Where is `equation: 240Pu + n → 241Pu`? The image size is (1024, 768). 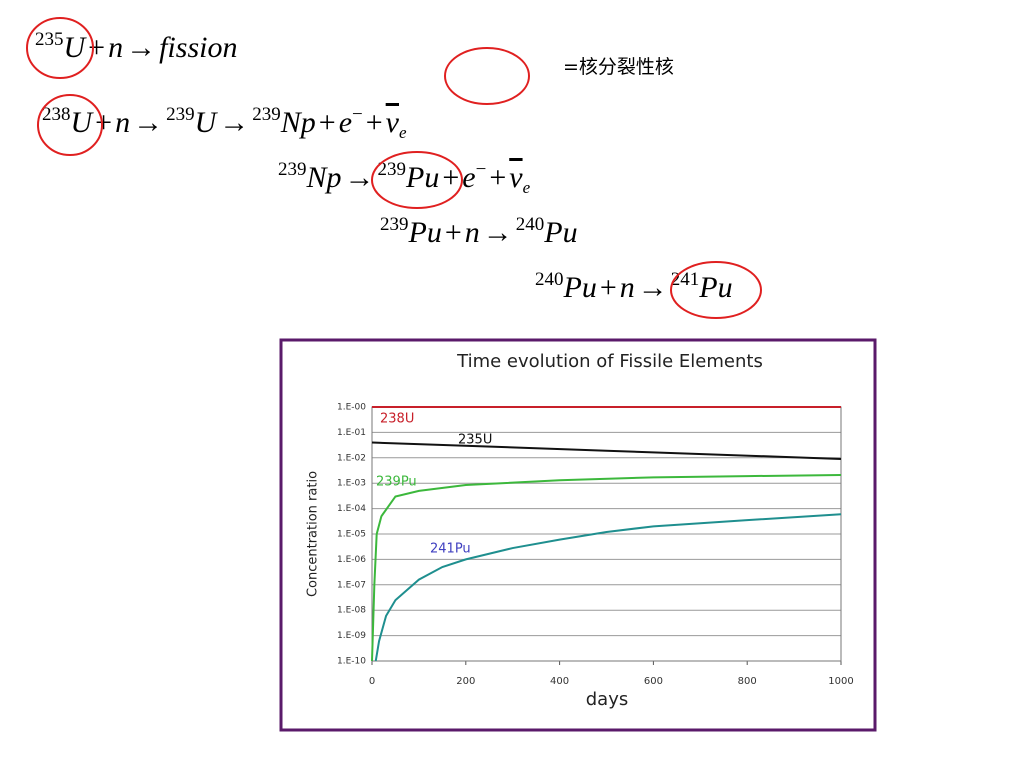
equation: 240Pu + n → 241Pu is located at coordinates (634, 286).